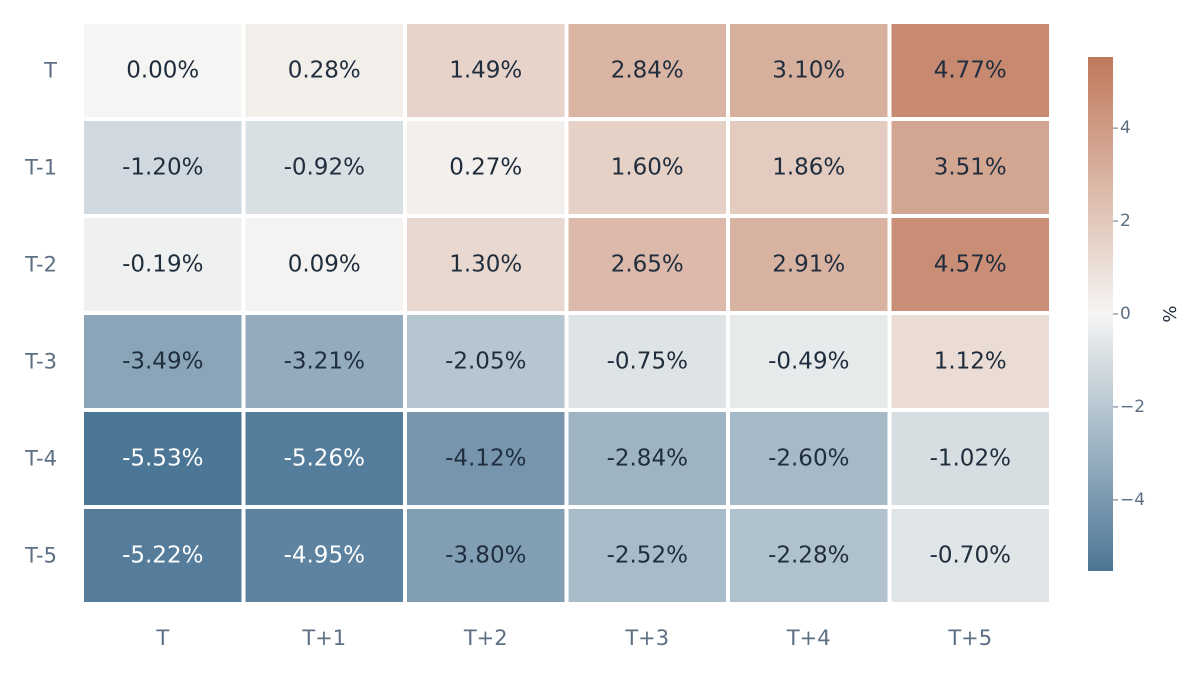 This screenshot has width=1200, height=679. I want to click on cell-value-label: 3.10%, so click(808, 71).